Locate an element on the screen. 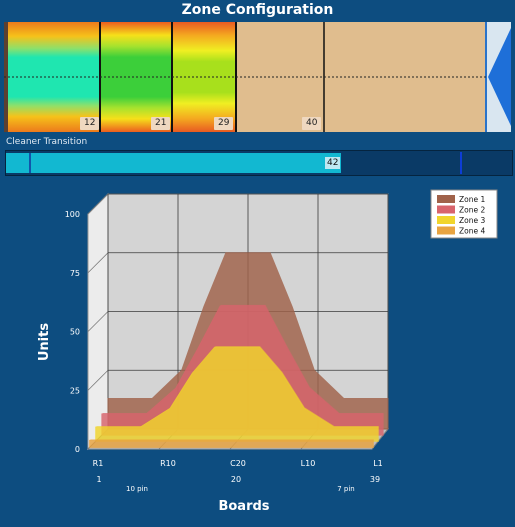 Image resolution: width=515 pixels, height=527 pixels. cleaner-transition-slider: 42 is located at coordinates (259, 163).